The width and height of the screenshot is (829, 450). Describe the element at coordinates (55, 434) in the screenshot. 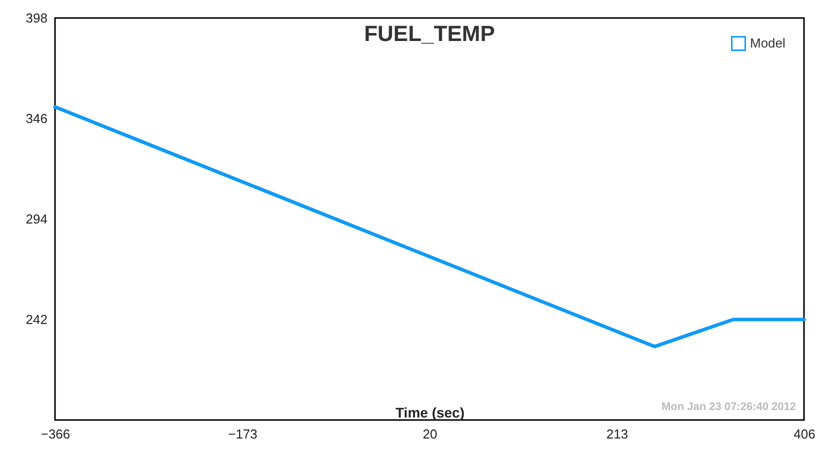

I see `x-tick-label: −366` at that location.